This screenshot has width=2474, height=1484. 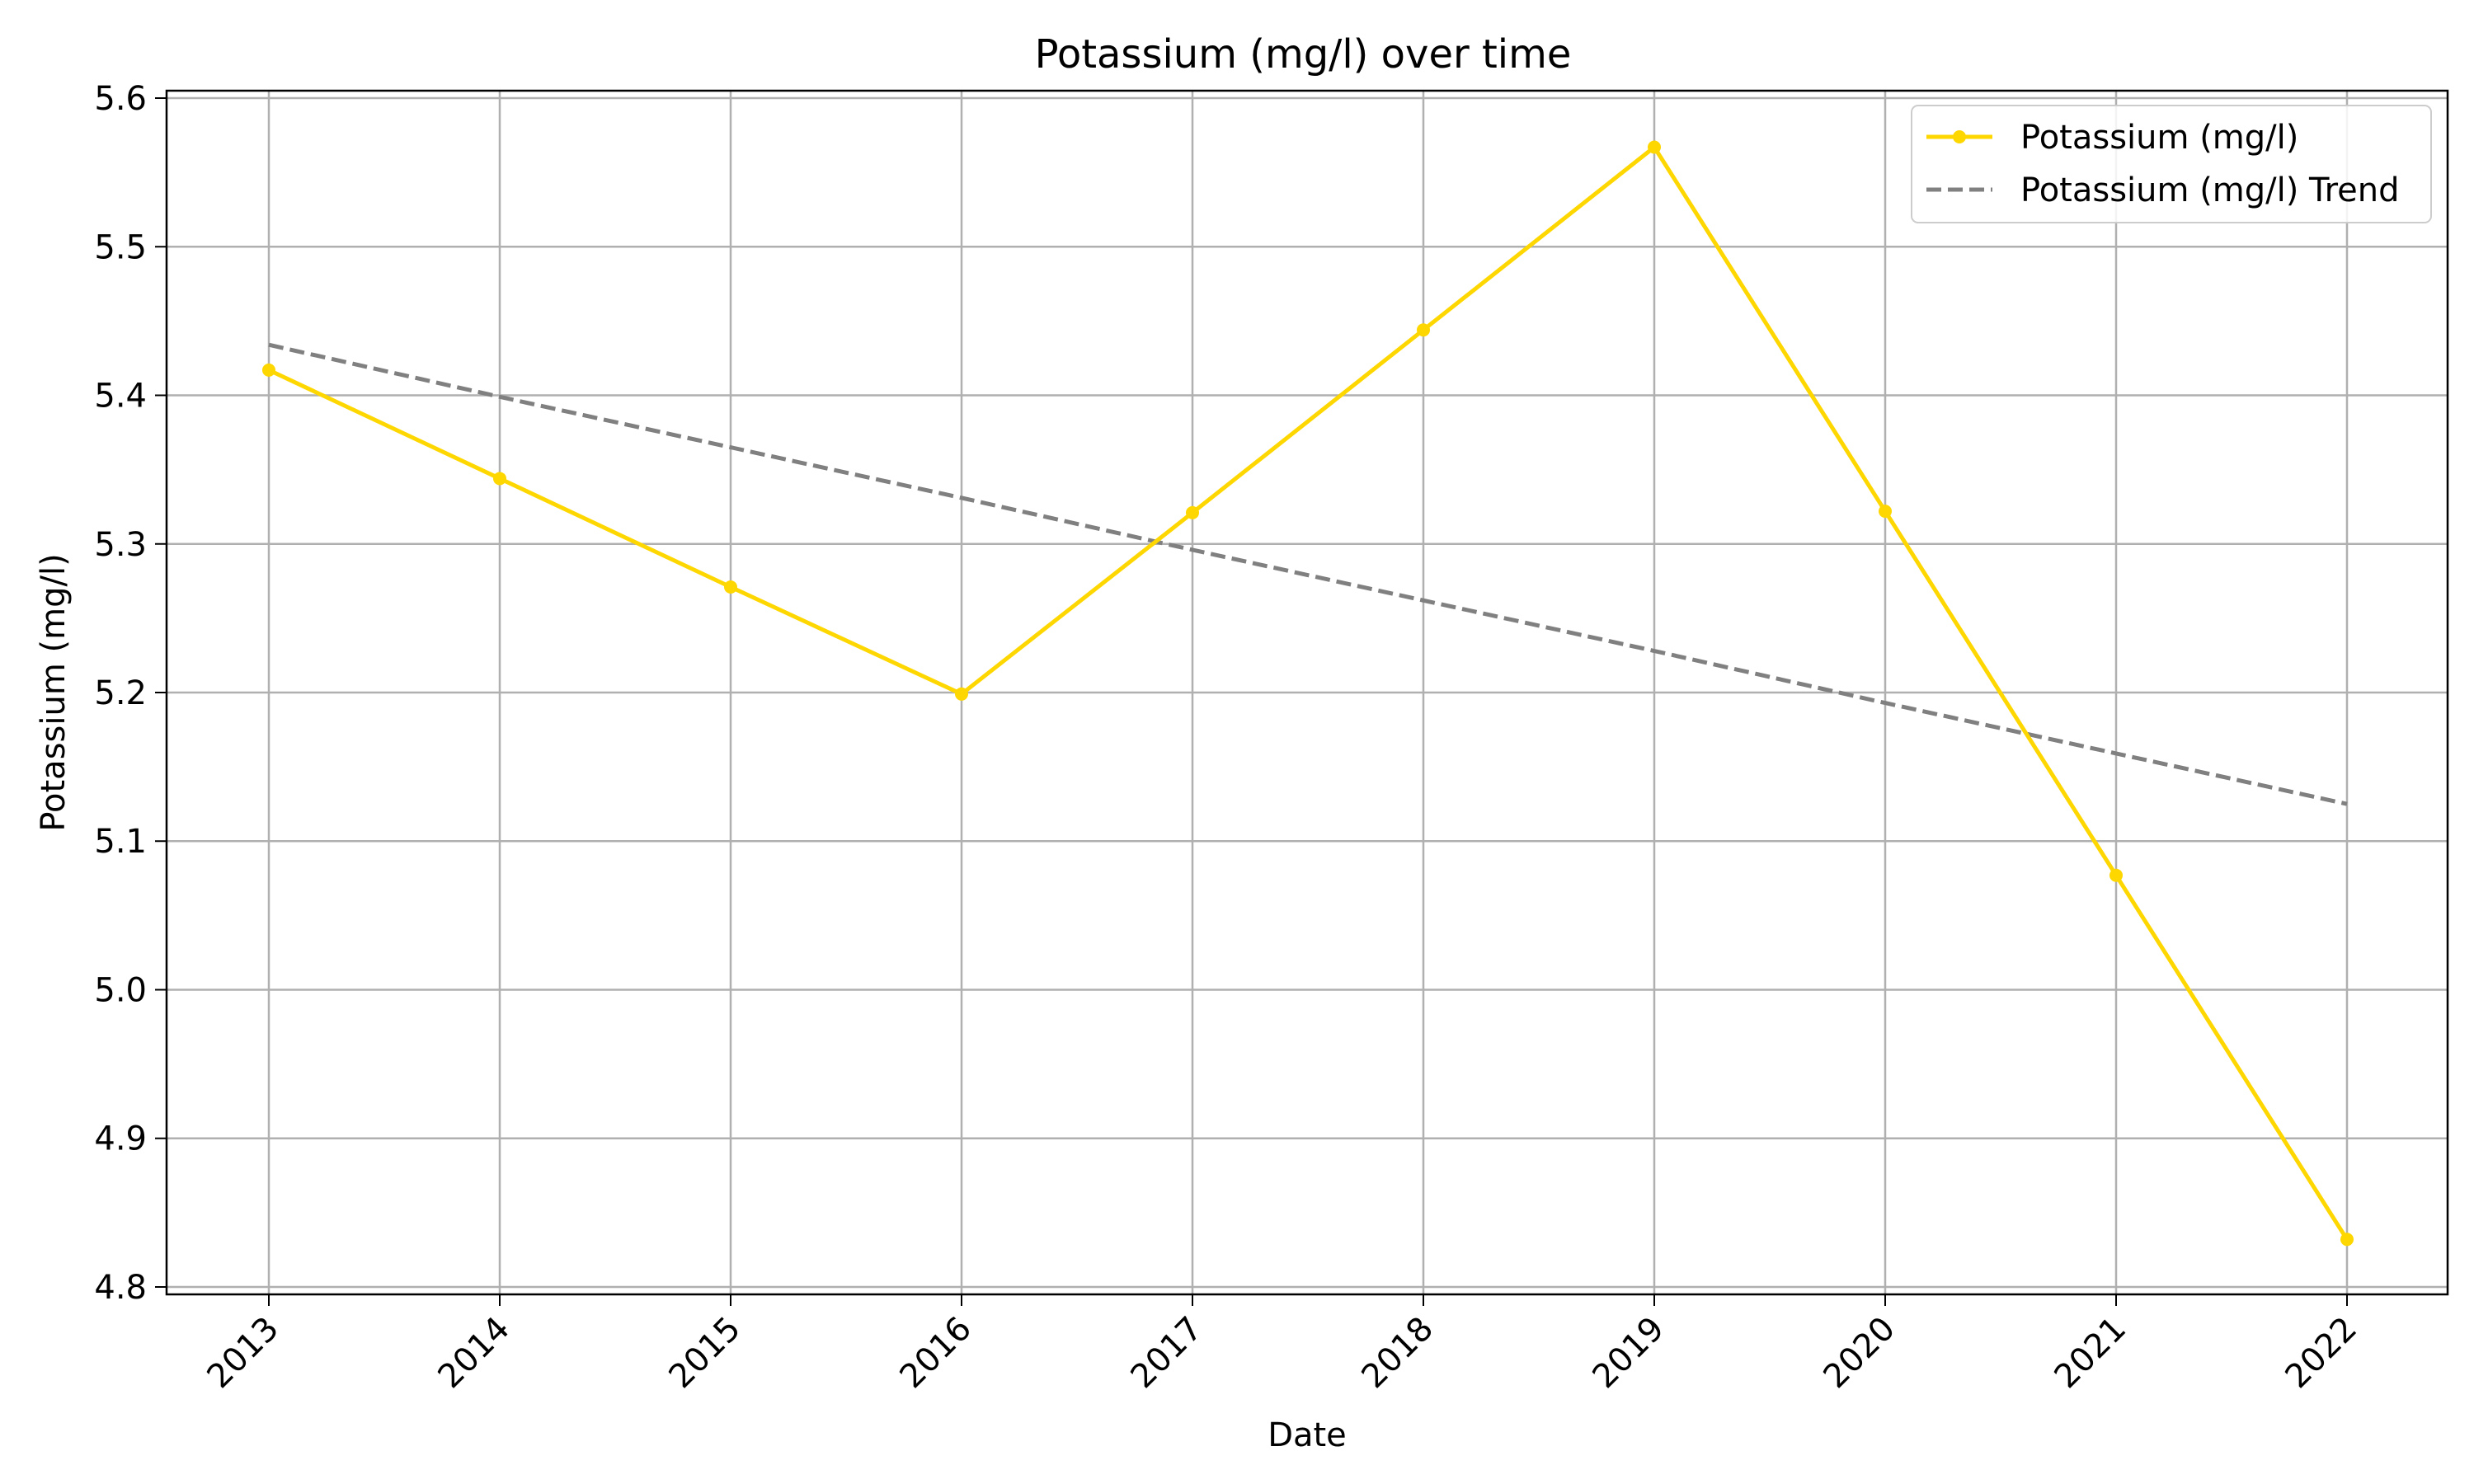 What do you see at coordinates (2159, 138) in the screenshot?
I see `legend-potassium-label: Potassium (mg/l)` at bounding box center [2159, 138].